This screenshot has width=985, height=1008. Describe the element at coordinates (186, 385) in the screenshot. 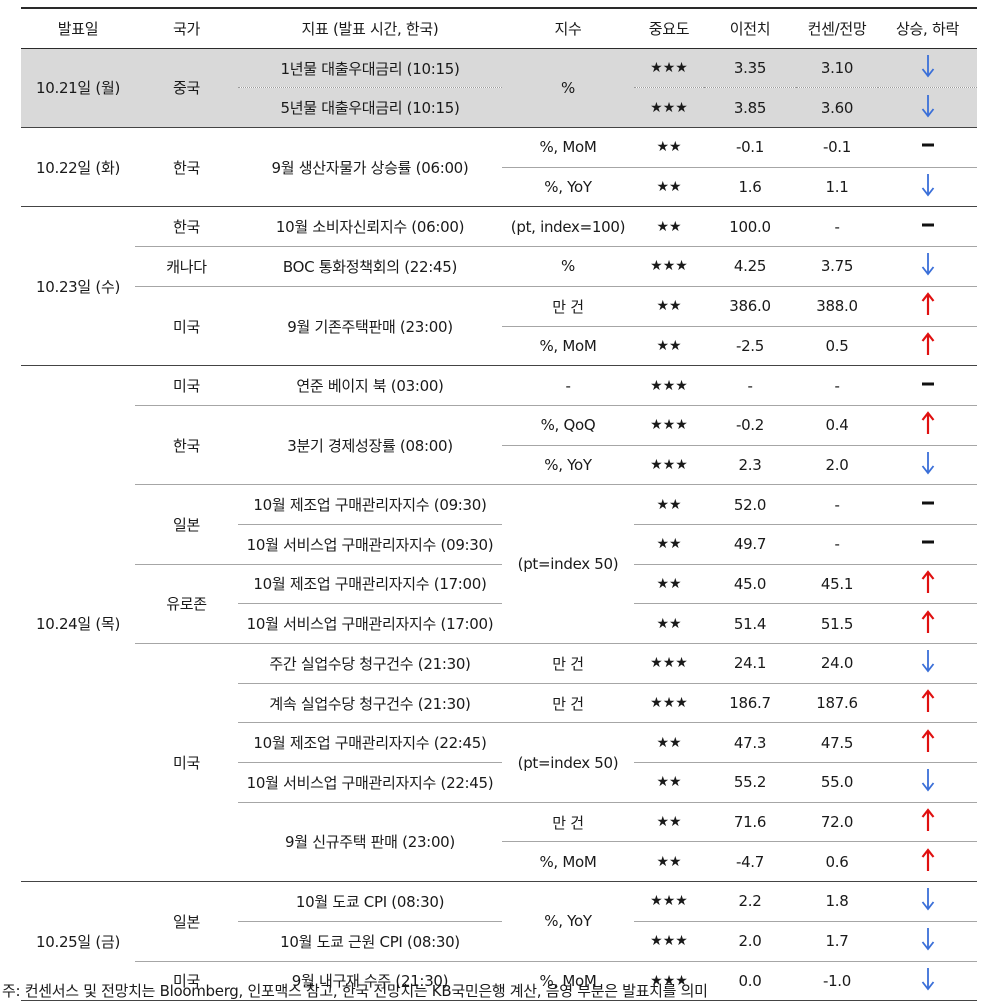

I see `country-cell: 미국` at that location.